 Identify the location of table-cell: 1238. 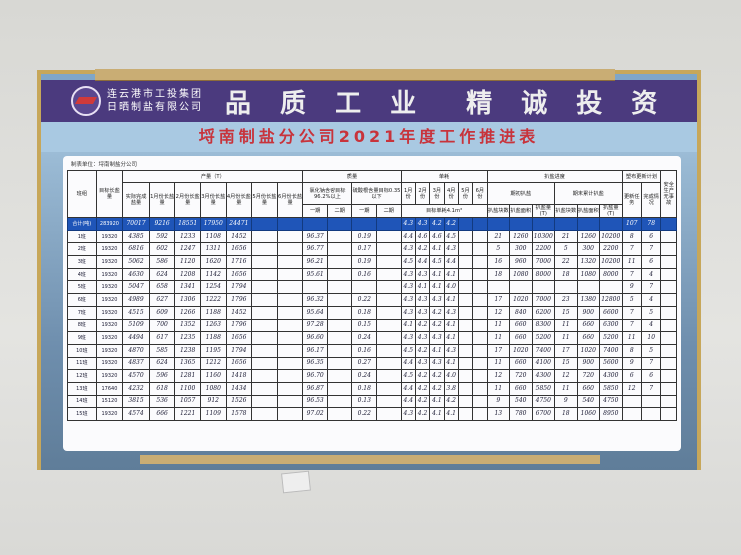
(187, 350).